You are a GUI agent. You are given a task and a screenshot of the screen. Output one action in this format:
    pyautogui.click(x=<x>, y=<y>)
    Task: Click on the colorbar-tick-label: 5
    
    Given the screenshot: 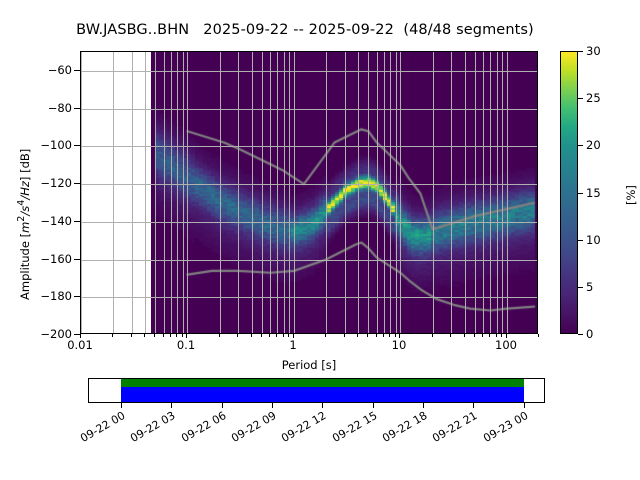 What is the action you would take?
    pyautogui.click(x=590, y=287)
    